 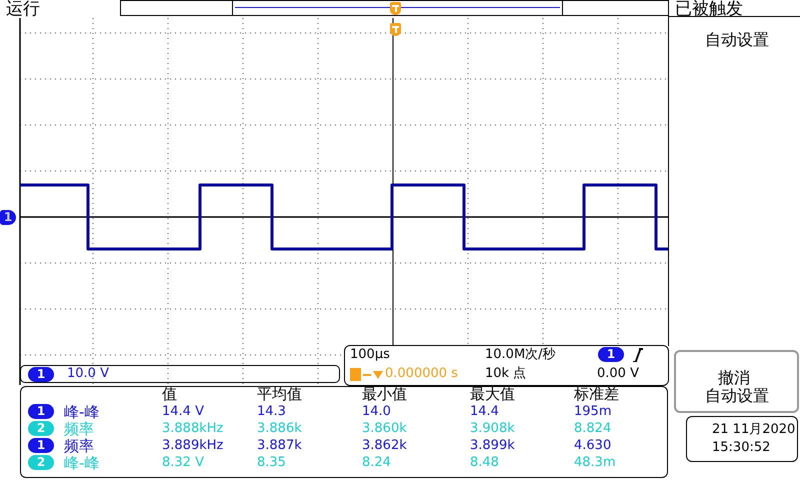 I want to click on text: 运行, so click(x=23, y=9).